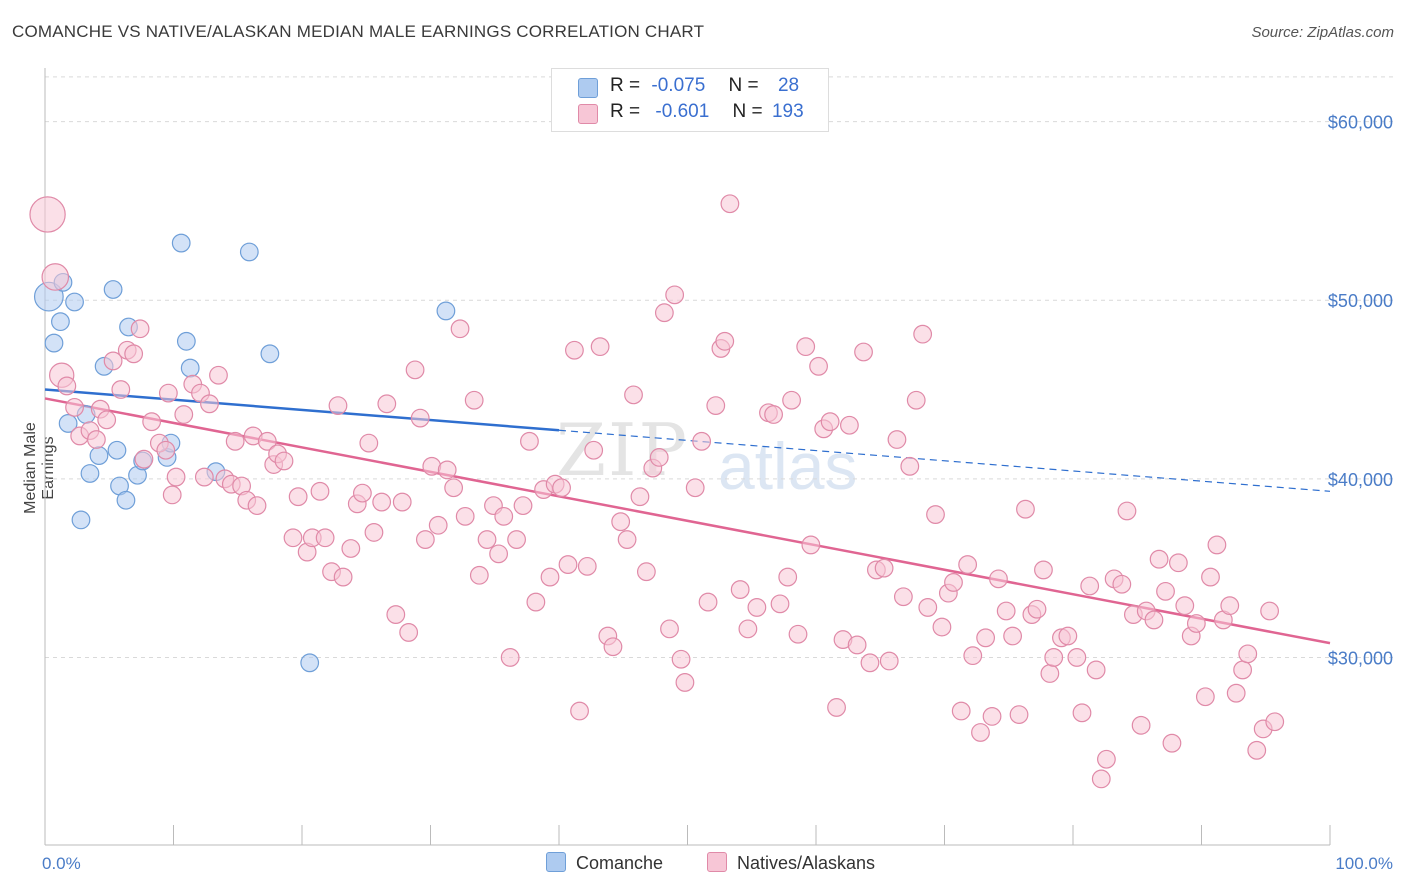 This screenshot has height=892, width=1406. I want to click on legend-n-value: 28, so click(788, 85).